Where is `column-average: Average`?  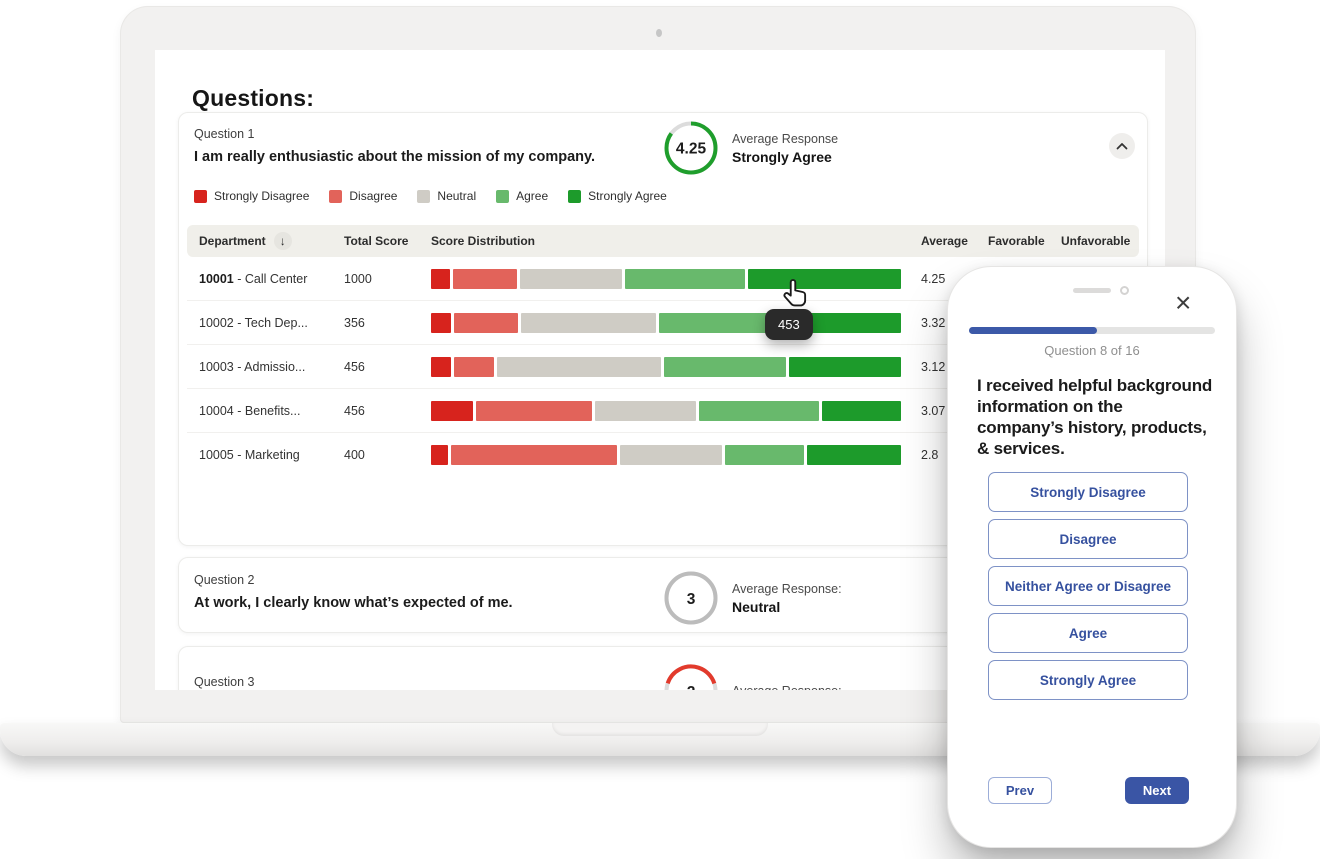
column-average: Average is located at coordinates (944, 241).